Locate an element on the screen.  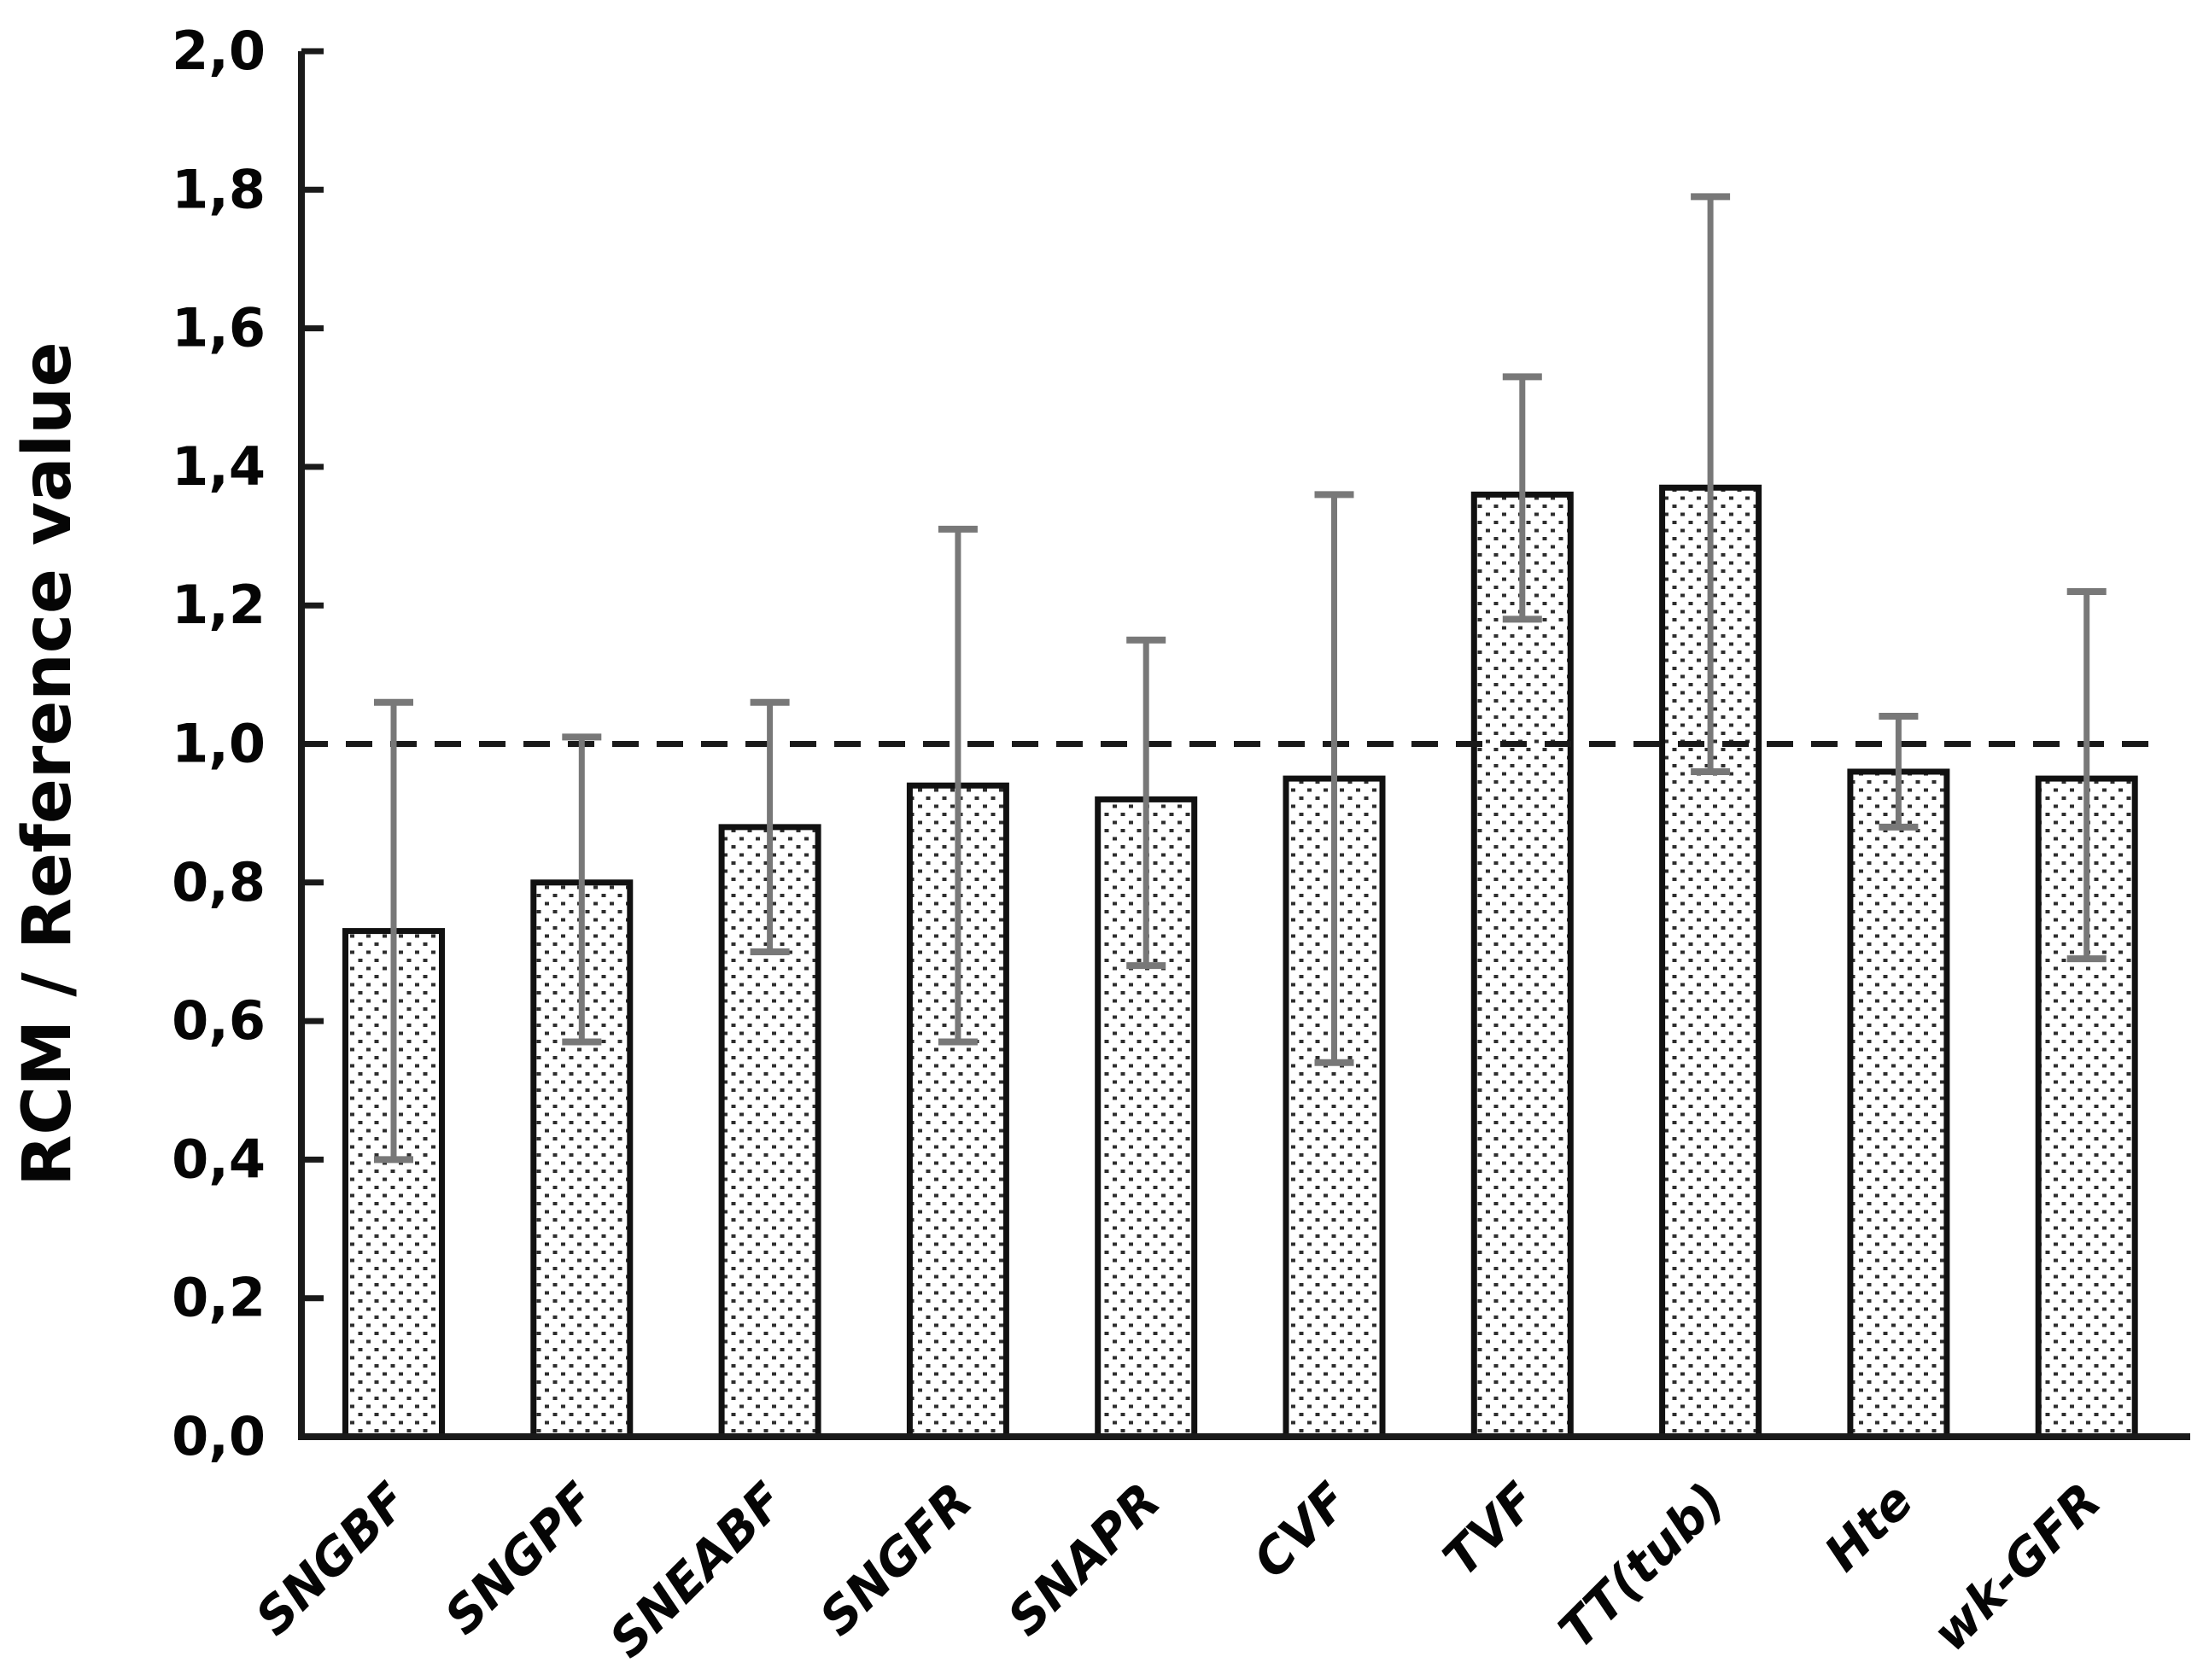
x-category-label: CVF is located at coordinates (1300, 1531).